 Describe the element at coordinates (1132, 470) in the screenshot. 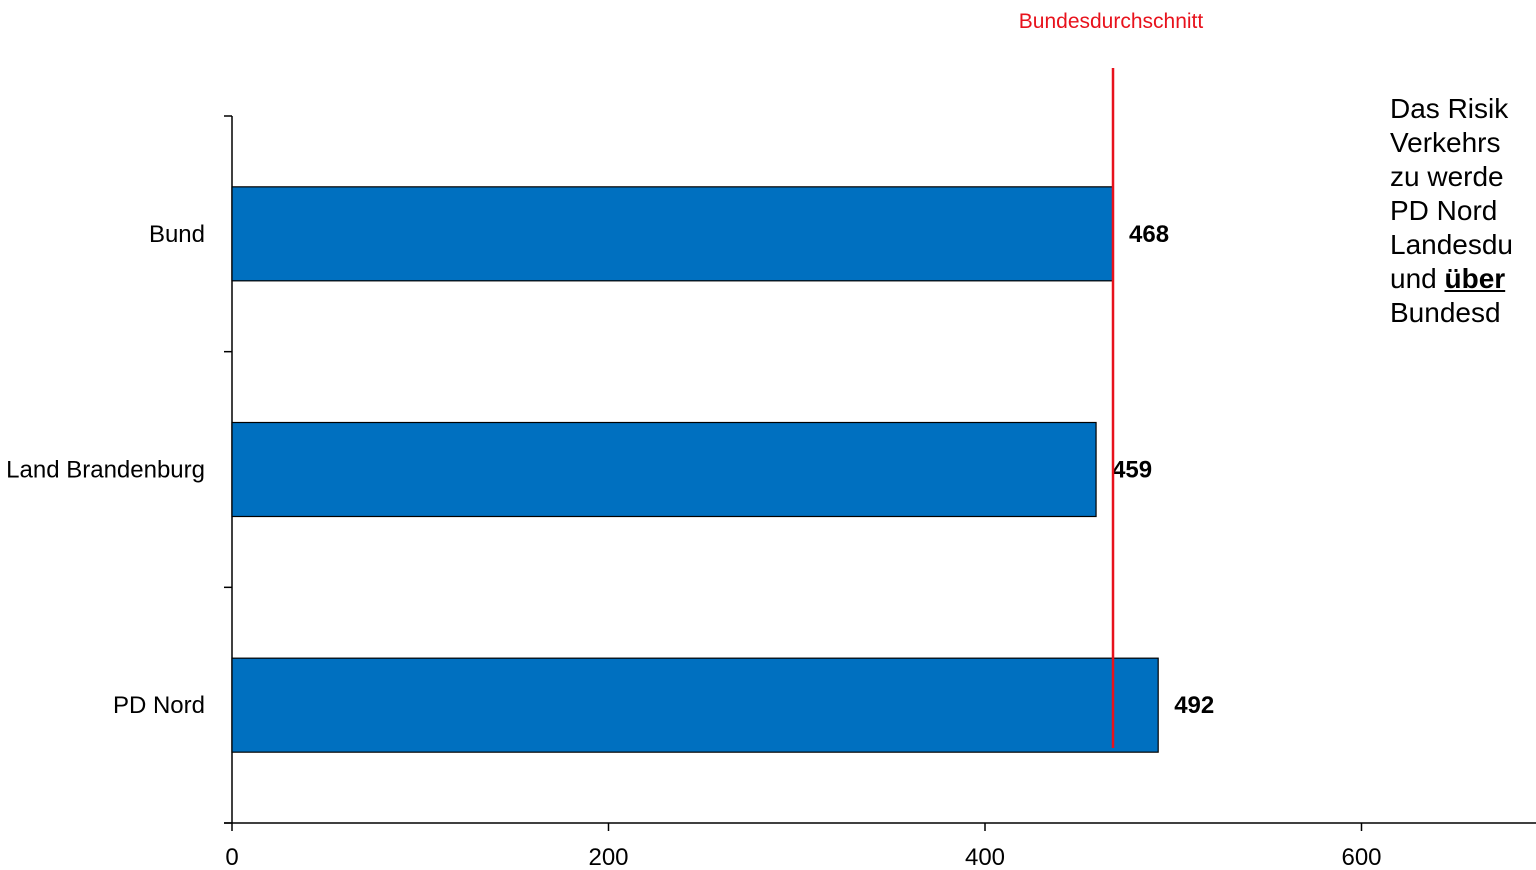

I see `value-label: 459` at that location.